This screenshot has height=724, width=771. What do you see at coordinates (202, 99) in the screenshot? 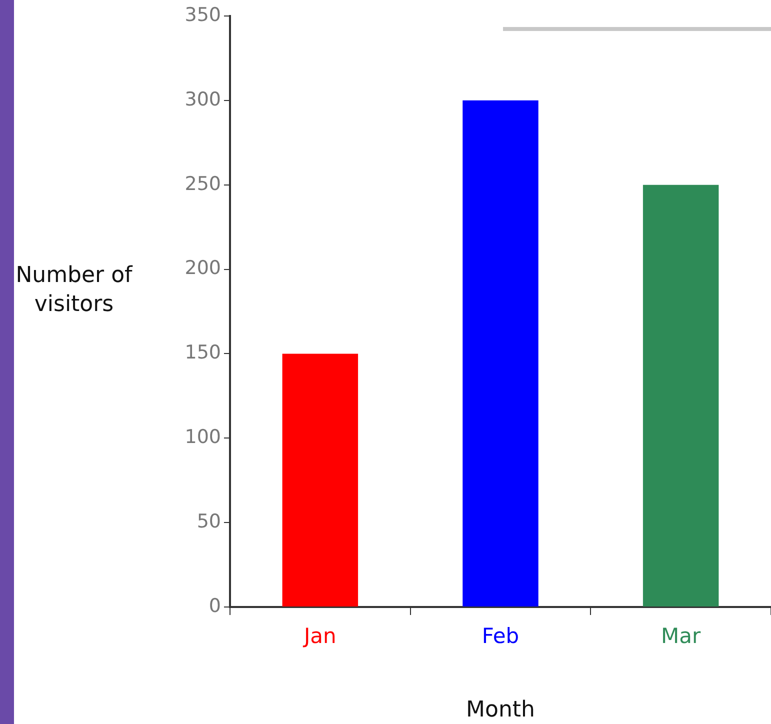
I see `y-tick-label: 300` at bounding box center [202, 99].